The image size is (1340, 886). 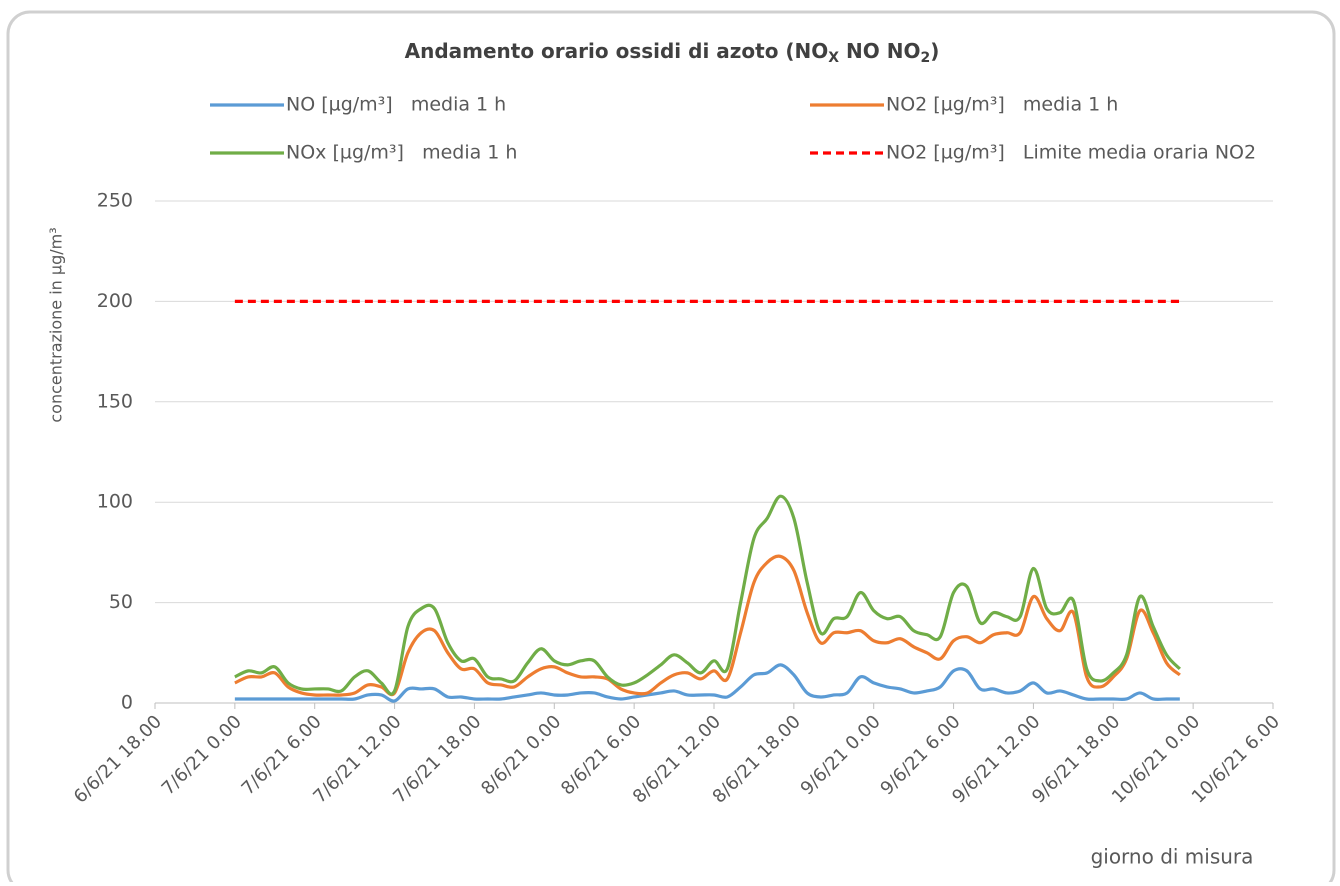 What do you see at coordinates (121, 602) in the screenshot?
I see `y-tick-label: 50` at bounding box center [121, 602].